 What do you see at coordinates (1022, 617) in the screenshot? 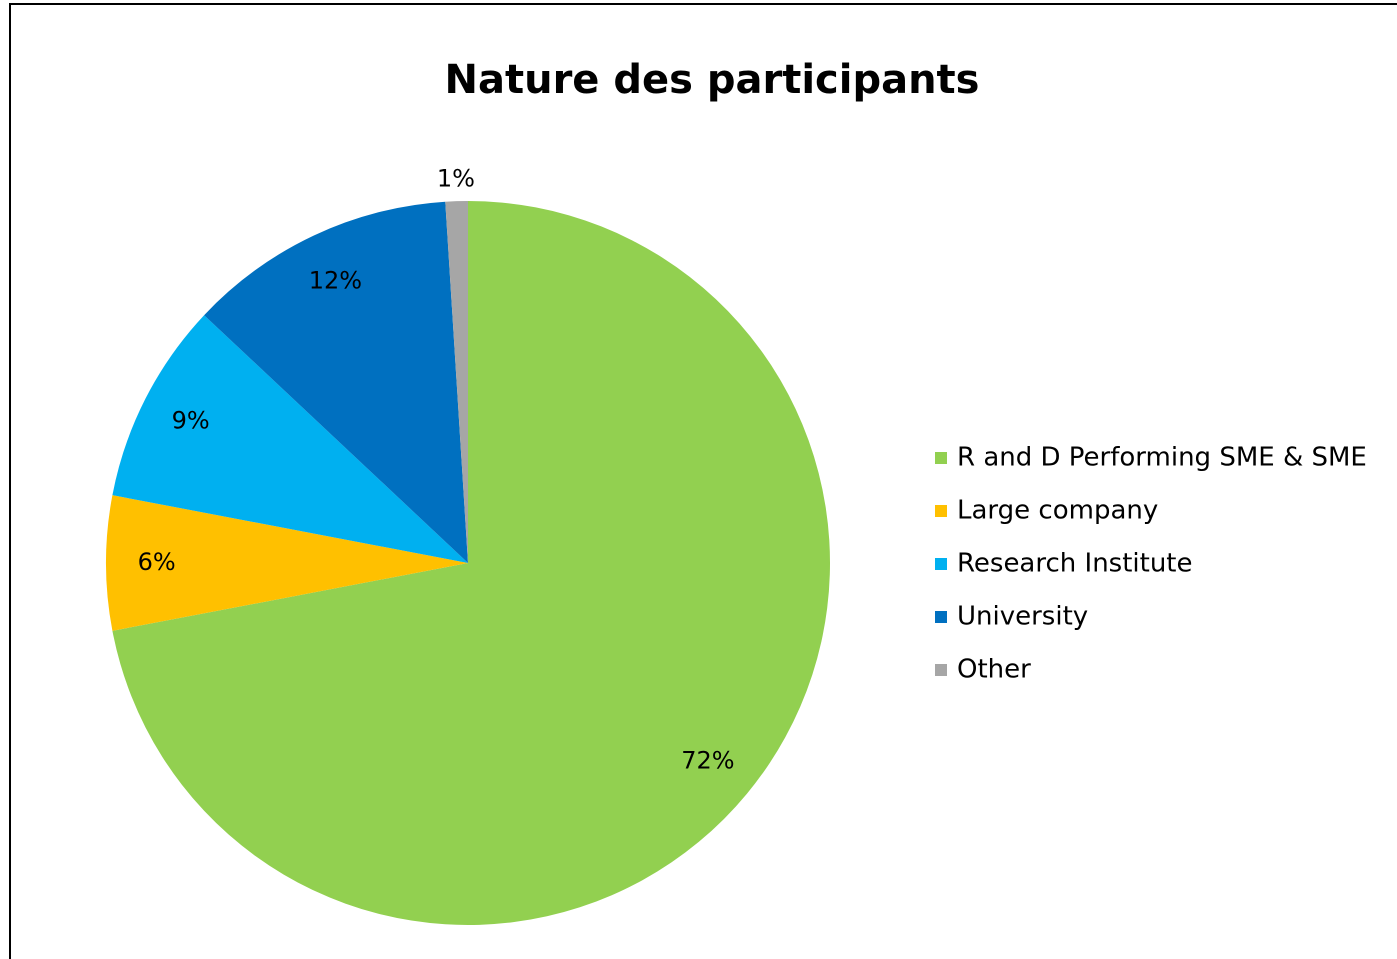
I see `legend-label: University` at bounding box center [1022, 617].